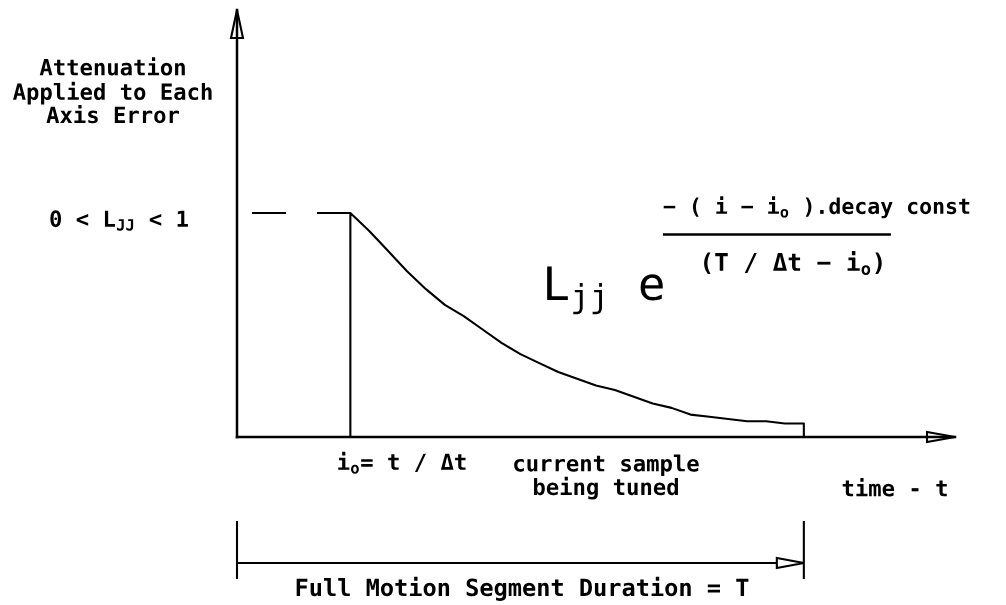 Image resolution: width=1006 pixels, height=605 pixels. Describe the element at coordinates (894, 487) in the screenshot. I see `x-axis-title: time - t` at that location.